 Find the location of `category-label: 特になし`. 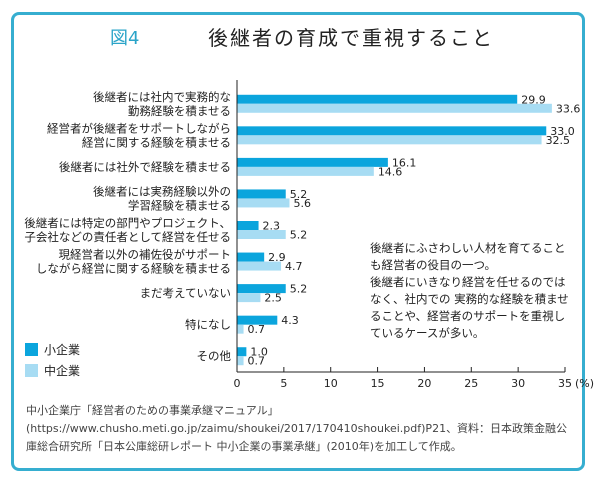

category-label: 特になし is located at coordinates (208, 325).